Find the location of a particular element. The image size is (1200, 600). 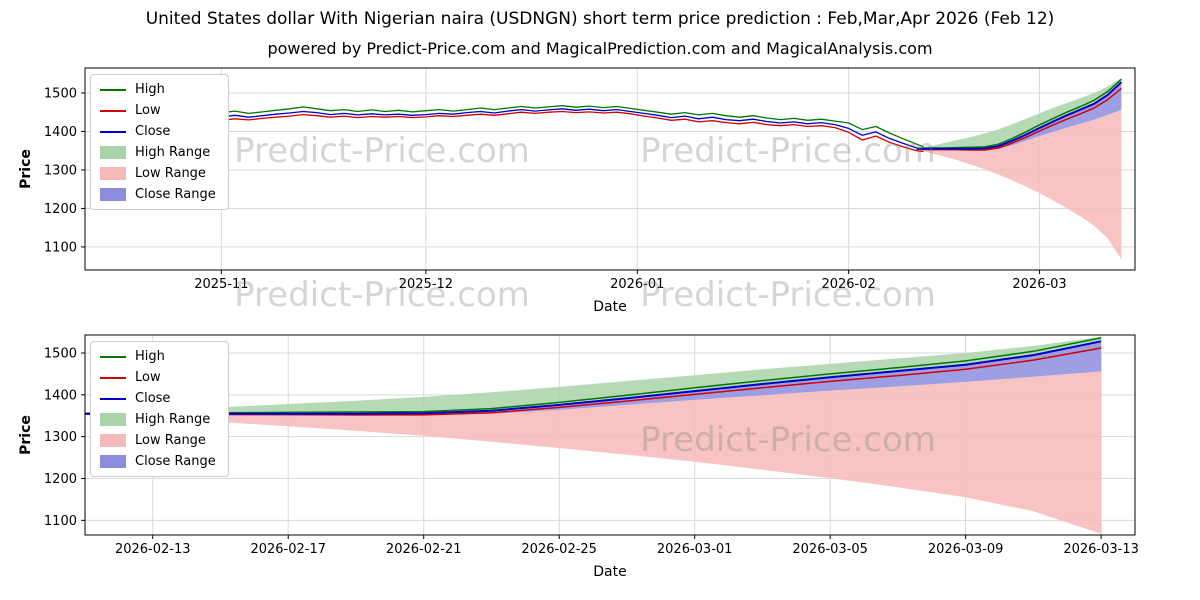

history-close-line is located at coordinates (511, 129).